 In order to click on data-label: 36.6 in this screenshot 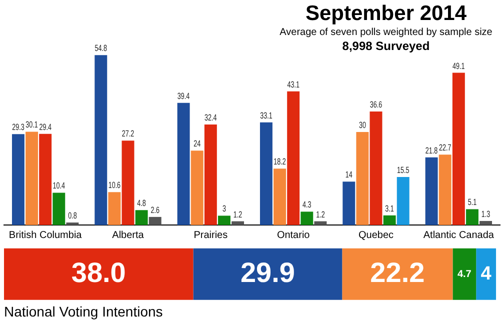, I will do `click(376, 104)`.